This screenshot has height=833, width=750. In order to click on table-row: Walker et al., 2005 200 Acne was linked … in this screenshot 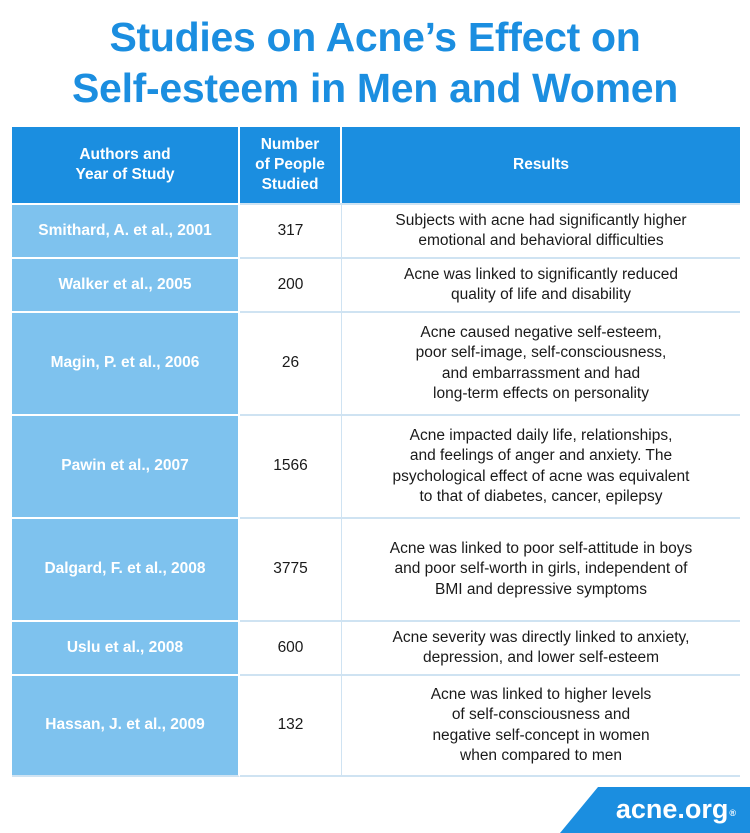, I will do `click(376, 284)`.